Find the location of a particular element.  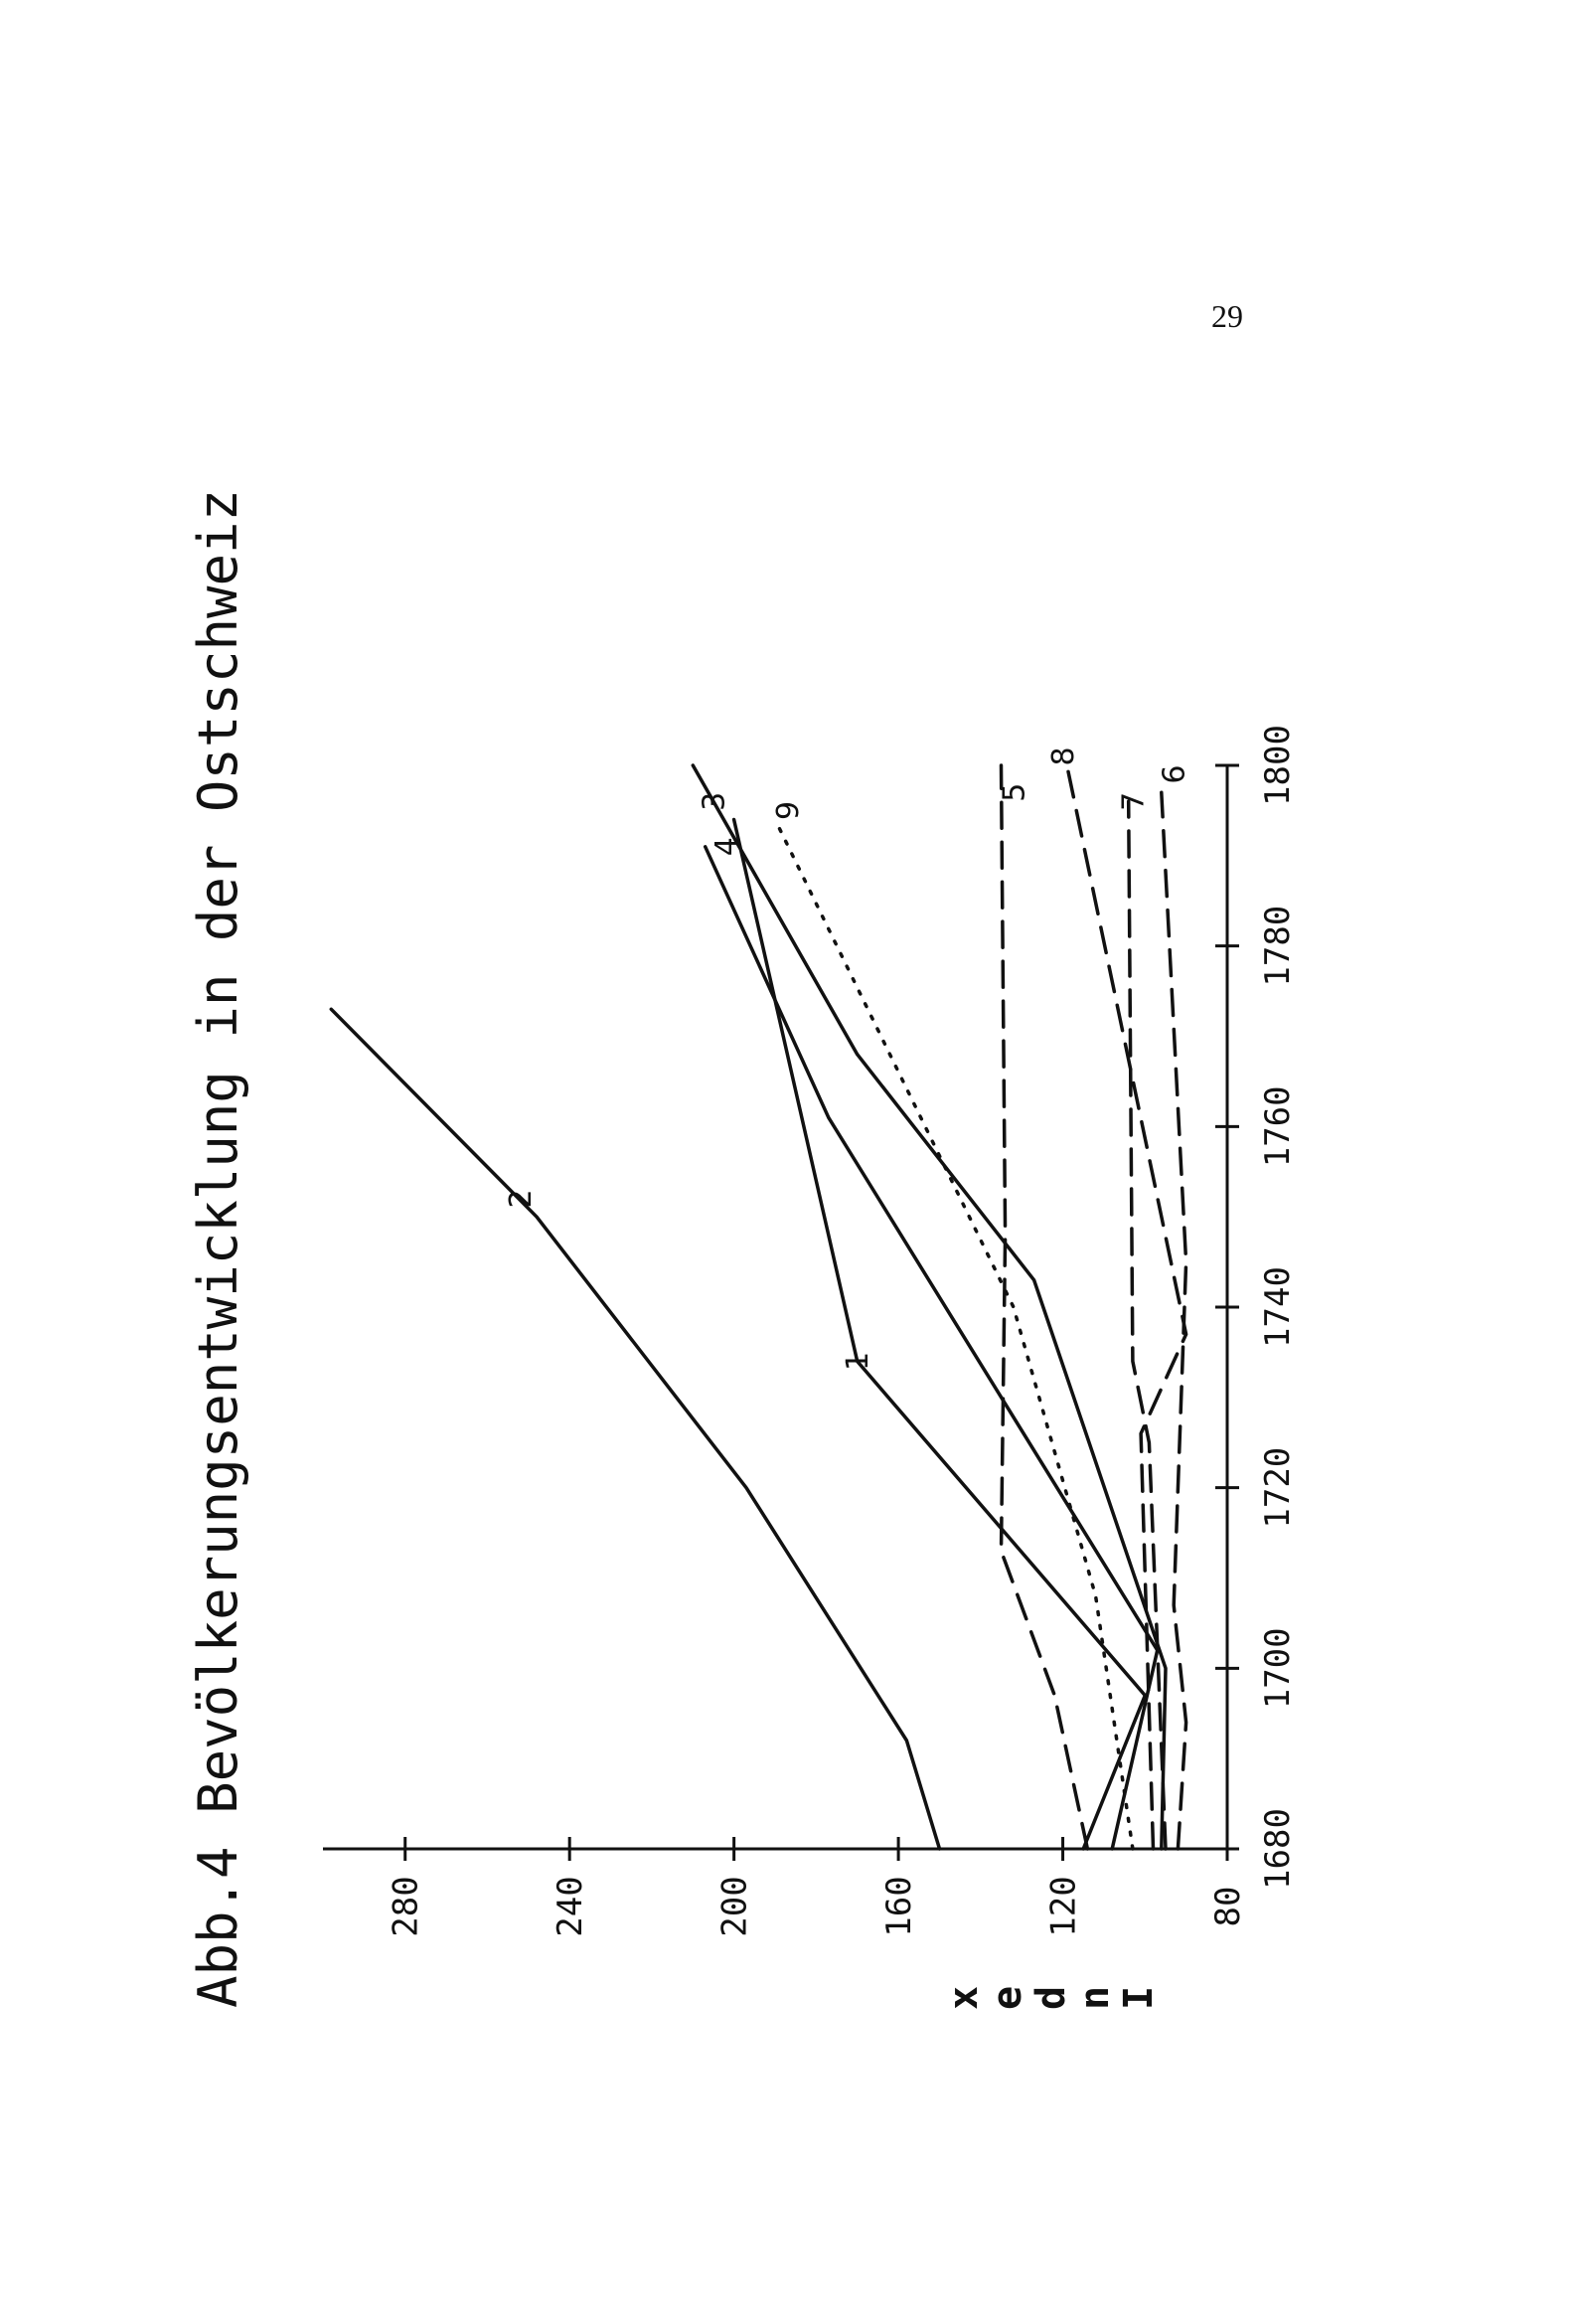

series-labels: 1 2 3 4 5 67 8 9 is located at coordinates (848, 1059).